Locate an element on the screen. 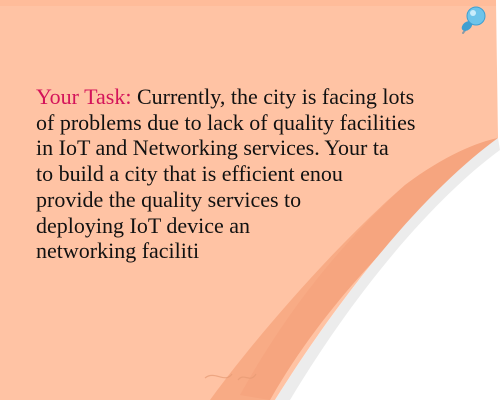  task-line-4: to build a city that is efficient enou is located at coordinates (189, 174).